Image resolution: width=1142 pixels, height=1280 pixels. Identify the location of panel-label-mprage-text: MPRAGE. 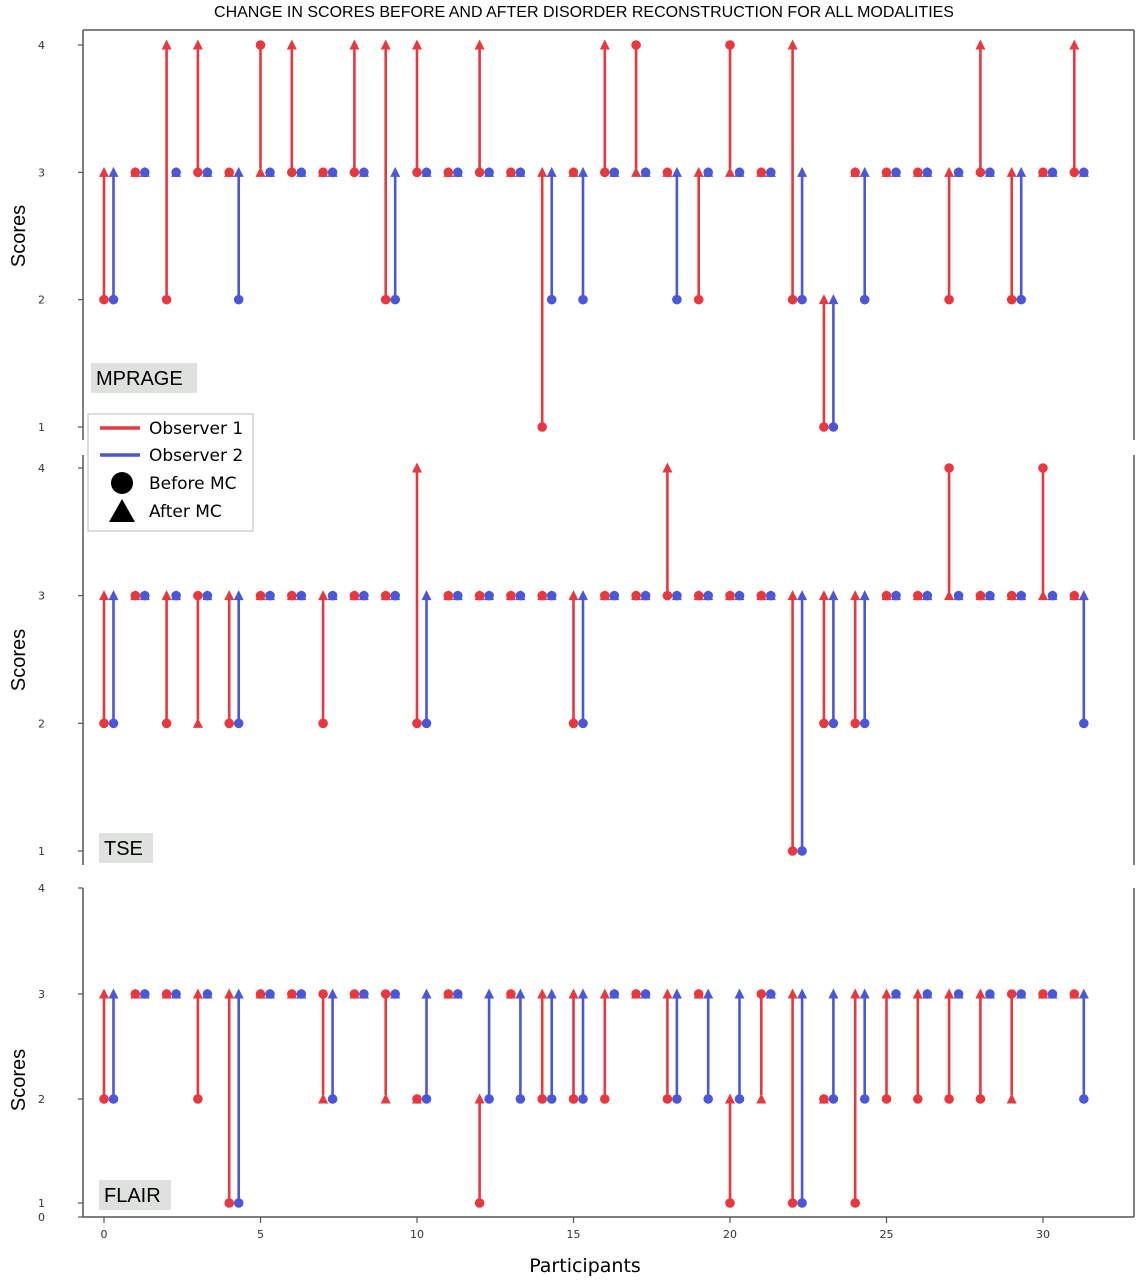
(139, 379).